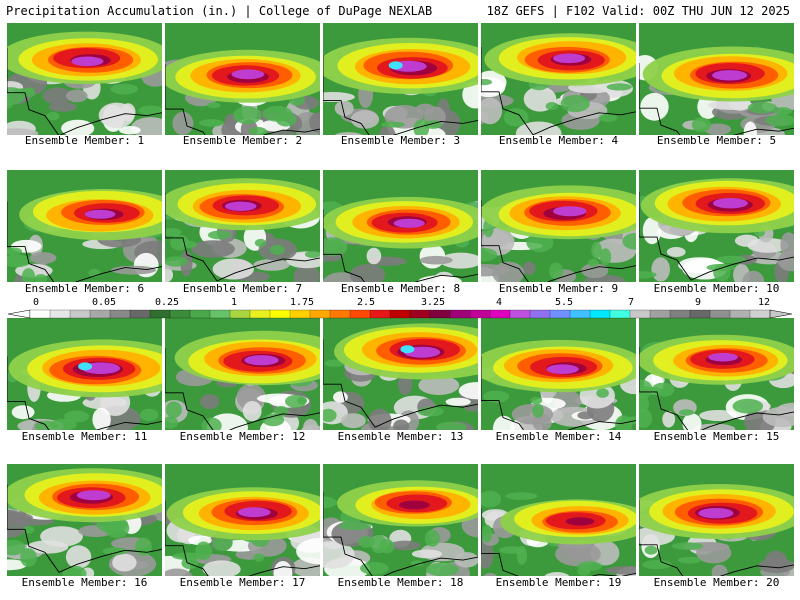  I want to click on ensemble-member-label: Ensemble Member: 16, so click(84, 582).